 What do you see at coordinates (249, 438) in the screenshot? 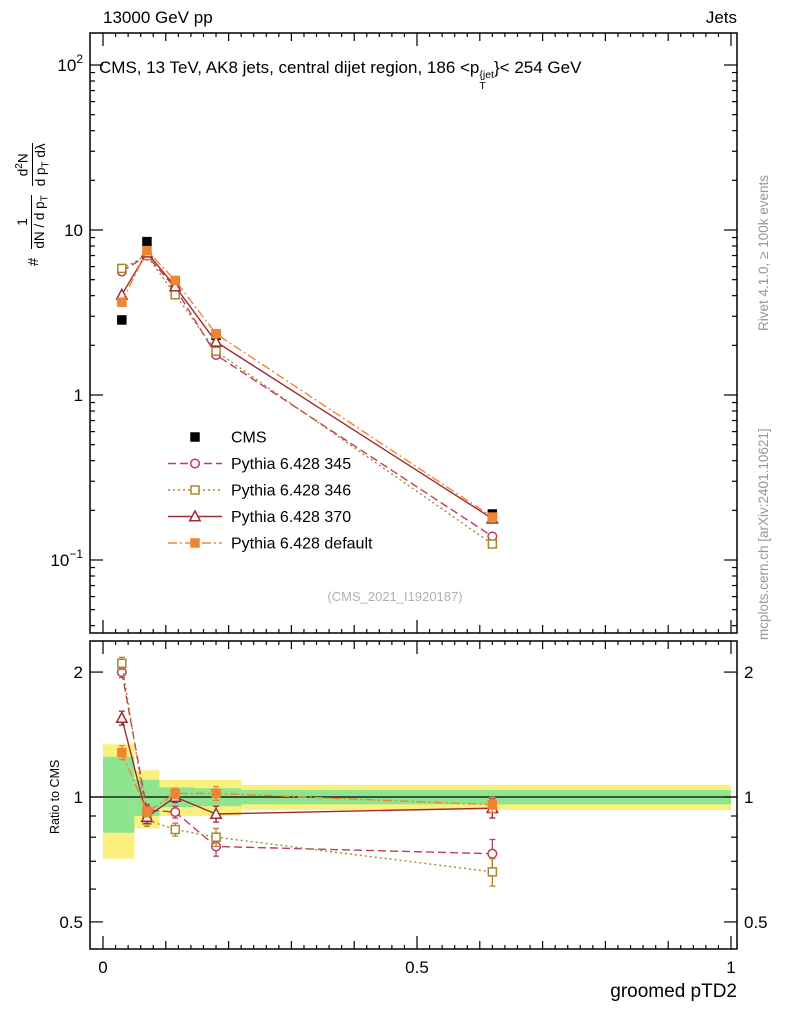
I see `legend-label-cms: CMS` at bounding box center [249, 438].